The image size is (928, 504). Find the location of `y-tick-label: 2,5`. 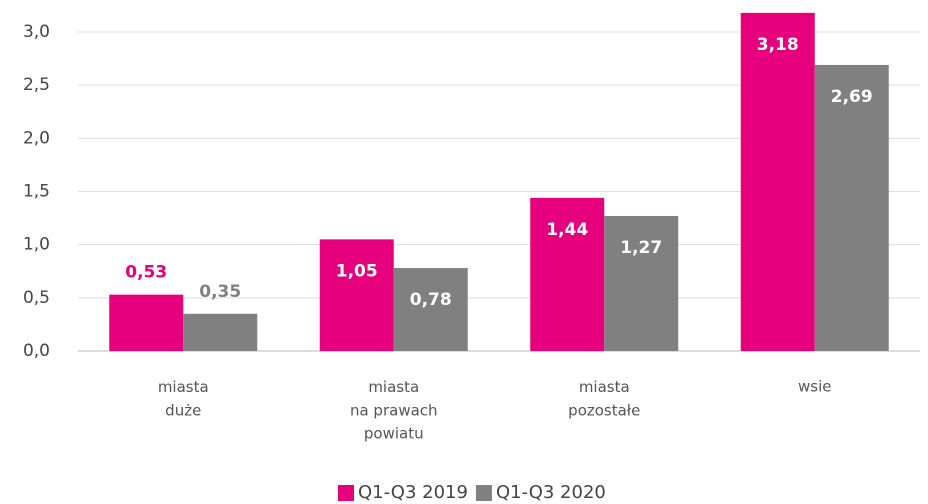

y-tick-label: 2,5 is located at coordinates (36, 85).